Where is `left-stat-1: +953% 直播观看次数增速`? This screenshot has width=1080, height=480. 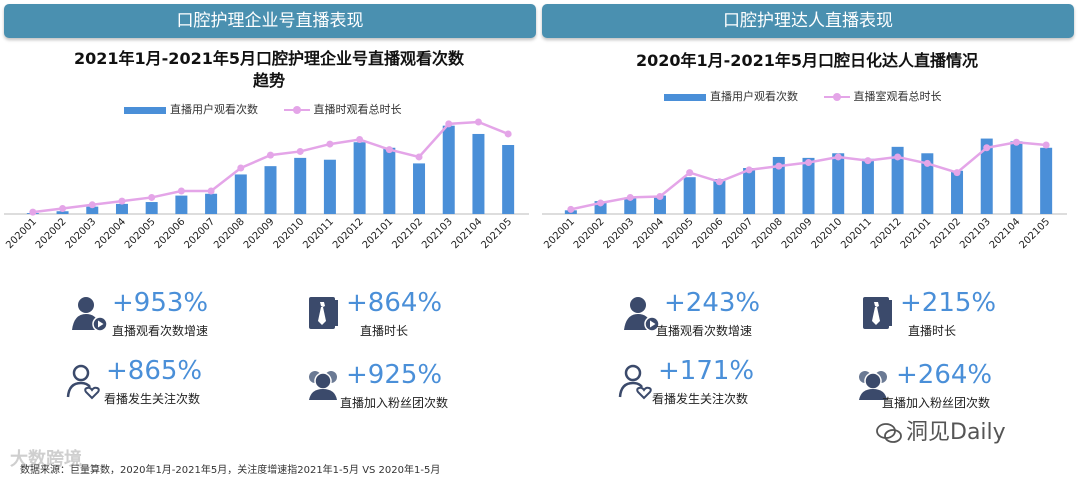
left-stat-1: +953% 直播观看次数增速 is located at coordinates (175, 314).